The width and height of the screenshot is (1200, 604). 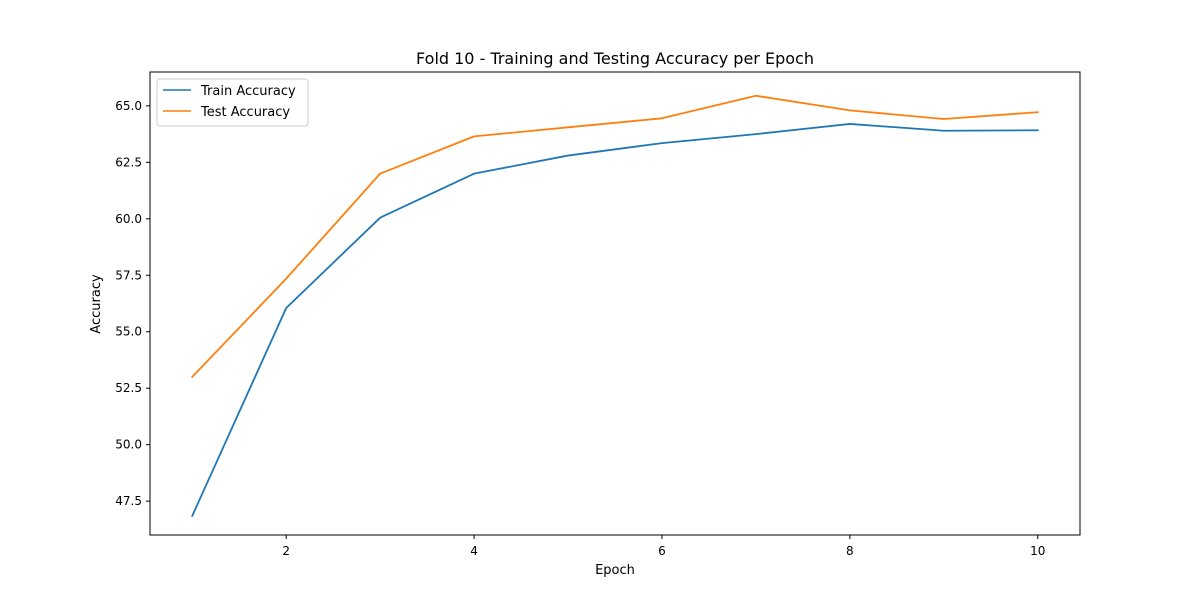 What do you see at coordinates (96, 304) in the screenshot?
I see `y-axis-label: Accuracy` at bounding box center [96, 304].